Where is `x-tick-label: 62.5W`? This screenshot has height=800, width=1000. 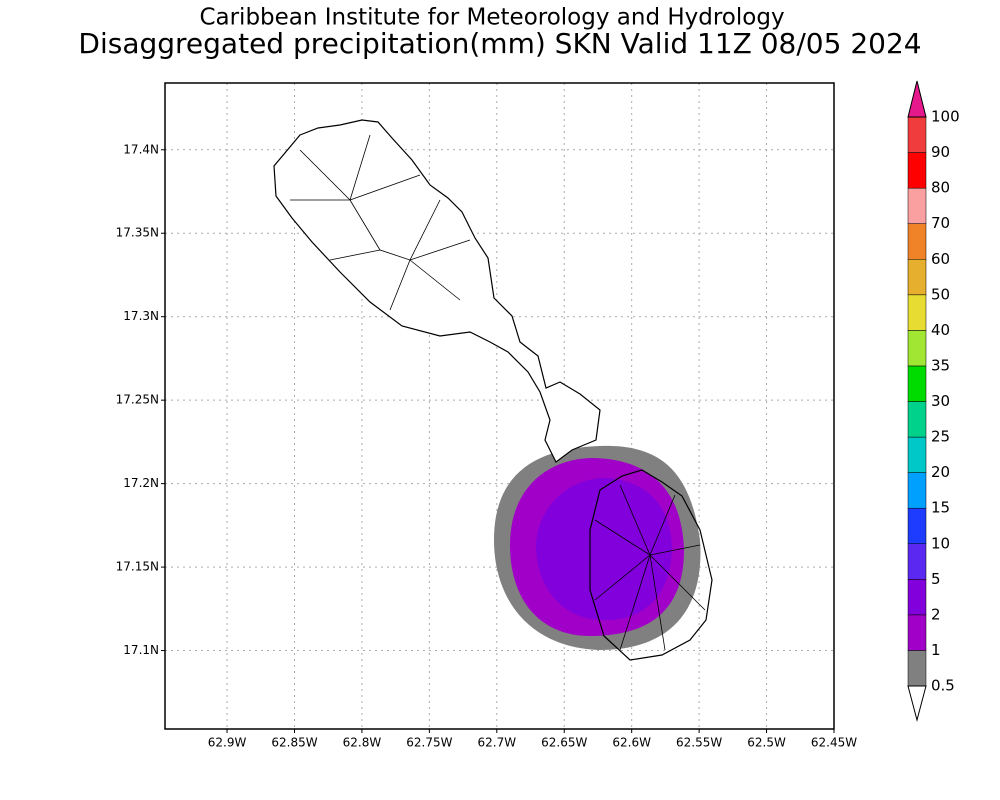
x-tick-label: 62.5W is located at coordinates (766, 743).